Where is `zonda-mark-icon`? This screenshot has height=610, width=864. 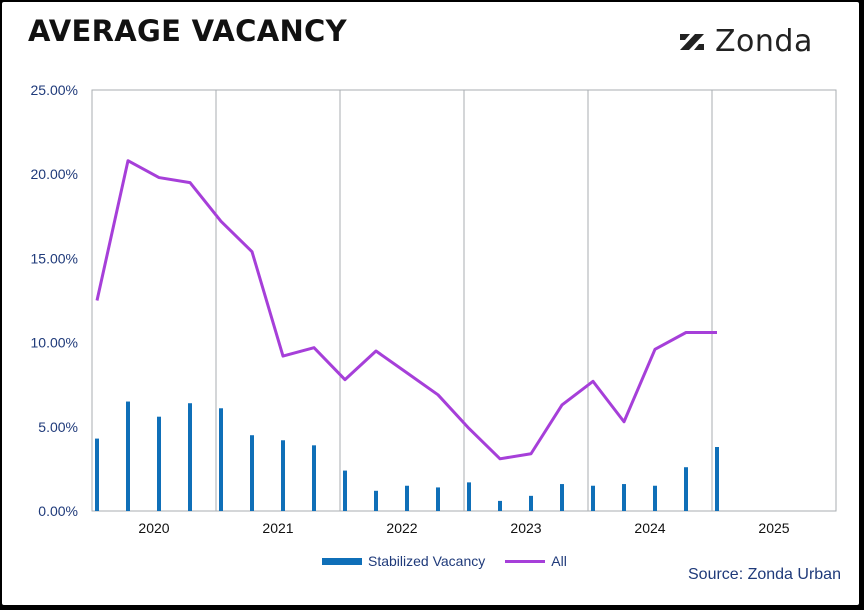 zonda-mark-icon is located at coordinates (692, 41).